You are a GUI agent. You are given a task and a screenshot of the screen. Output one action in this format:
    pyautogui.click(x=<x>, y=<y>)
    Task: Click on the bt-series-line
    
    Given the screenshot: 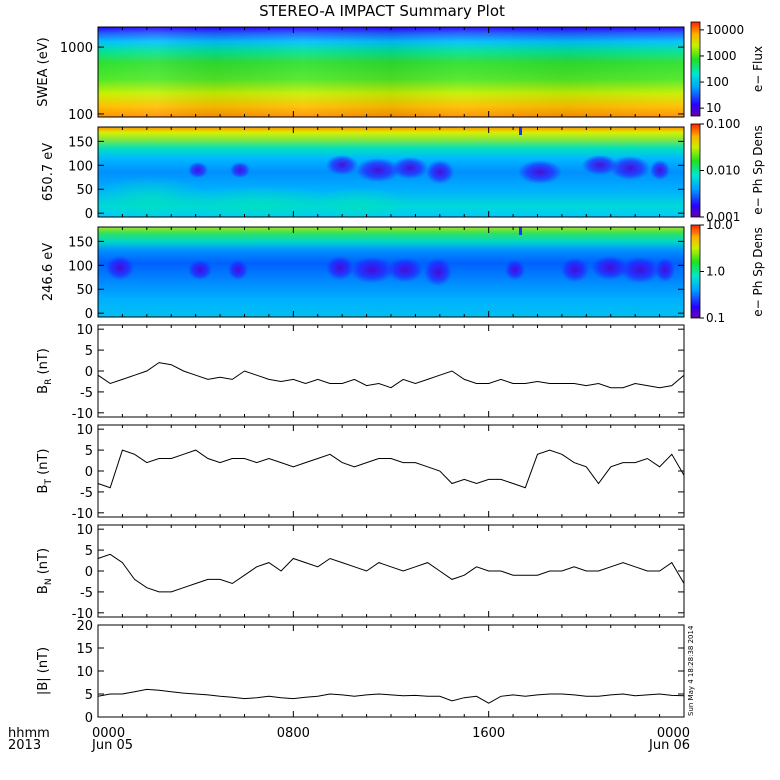 What is the action you would take?
    pyautogui.click(x=391, y=469)
    